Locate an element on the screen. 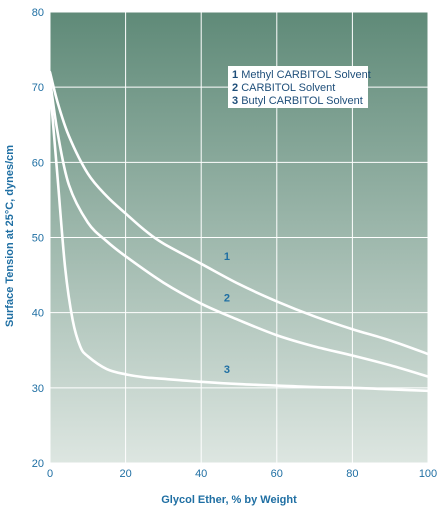 The height and width of the screenshot is (515, 438). series-label-1: 1 is located at coordinates (227, 257).